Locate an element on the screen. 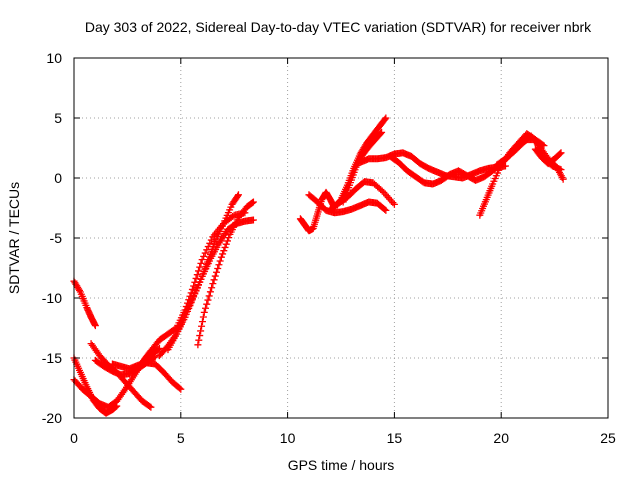 The width and height of the screenshot is (640, 480). x-tick-label: 25 is located at coordinates (608, 438).